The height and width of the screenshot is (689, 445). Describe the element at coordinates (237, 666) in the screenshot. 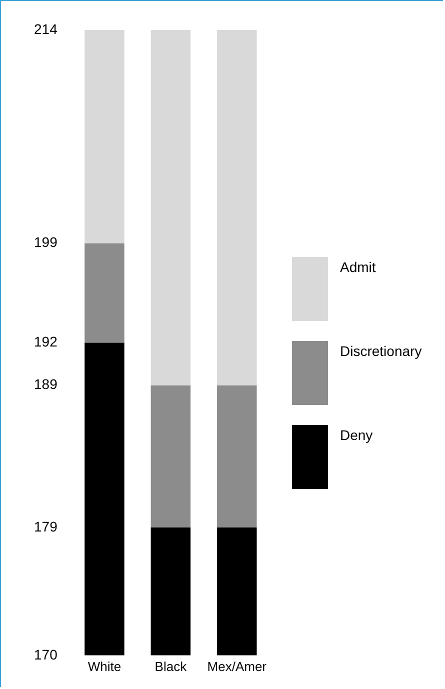

I see `x-tick-label: Mex/Amer` at that location.